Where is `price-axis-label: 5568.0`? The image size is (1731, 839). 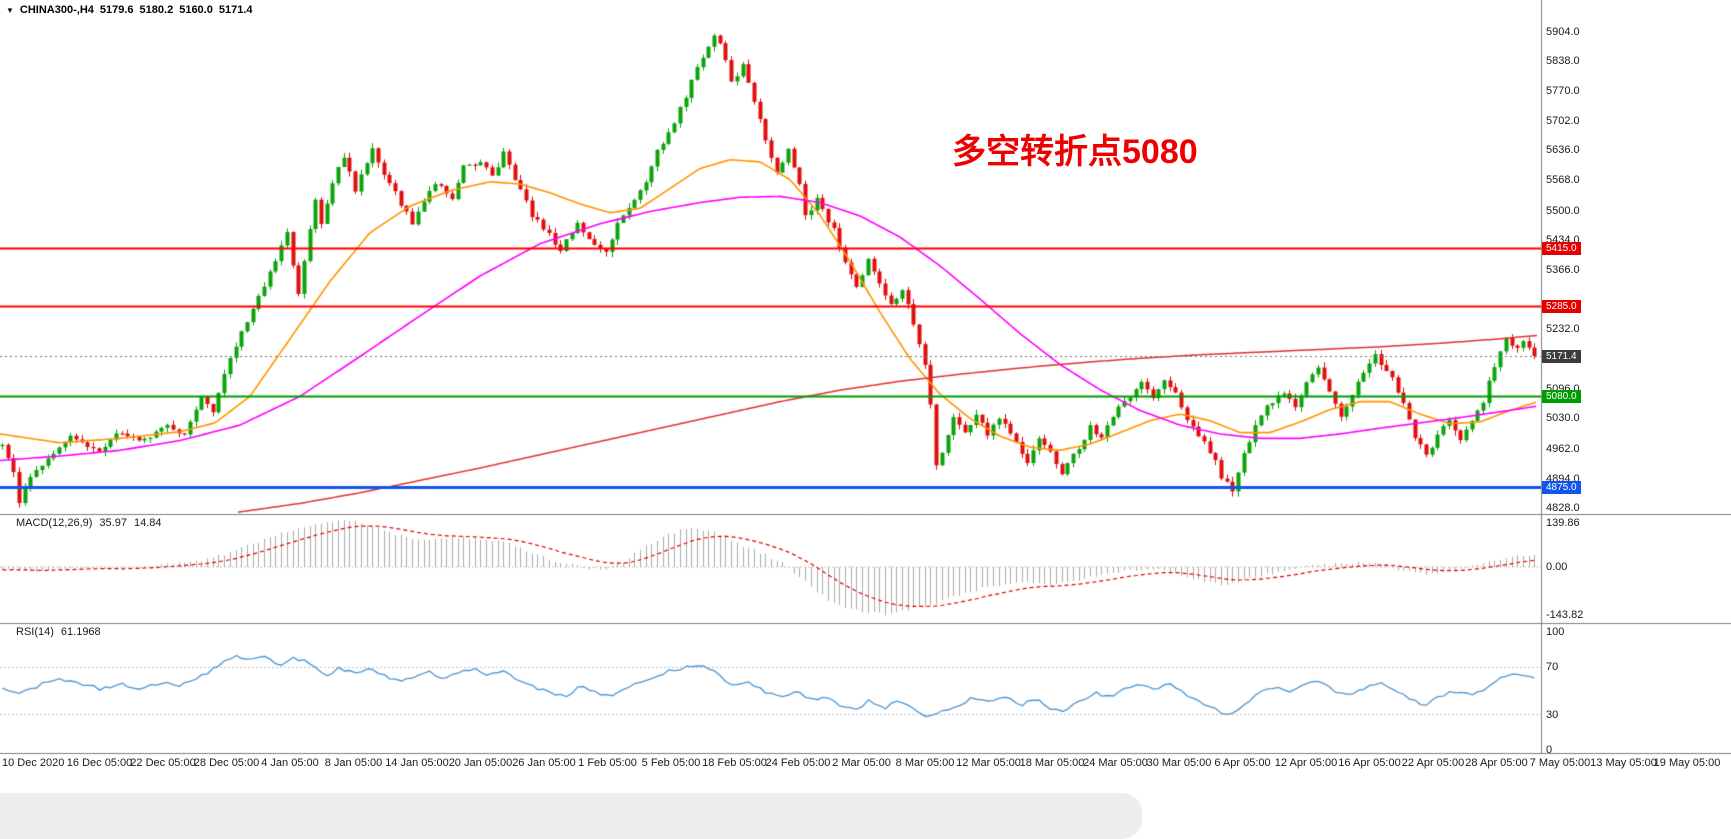 price-axis-label: 5568.0 is located at coordinates (1563, 180).